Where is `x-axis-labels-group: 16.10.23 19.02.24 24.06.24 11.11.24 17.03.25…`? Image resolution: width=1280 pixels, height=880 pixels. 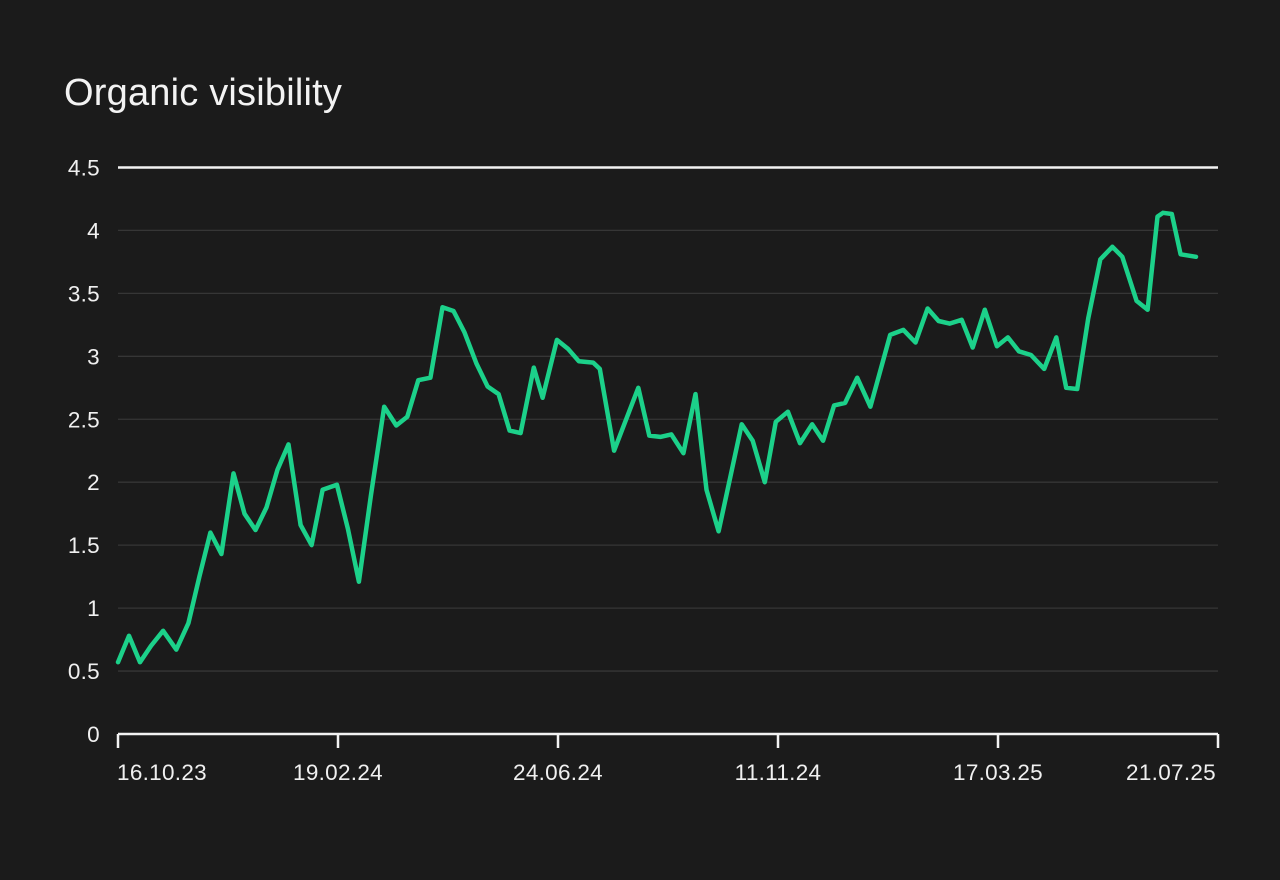
x-axis-labels-group: 16.10.23 19.02.24 24.06.24 11.11.24 17.03.25… is located at coordinates (666, 772).